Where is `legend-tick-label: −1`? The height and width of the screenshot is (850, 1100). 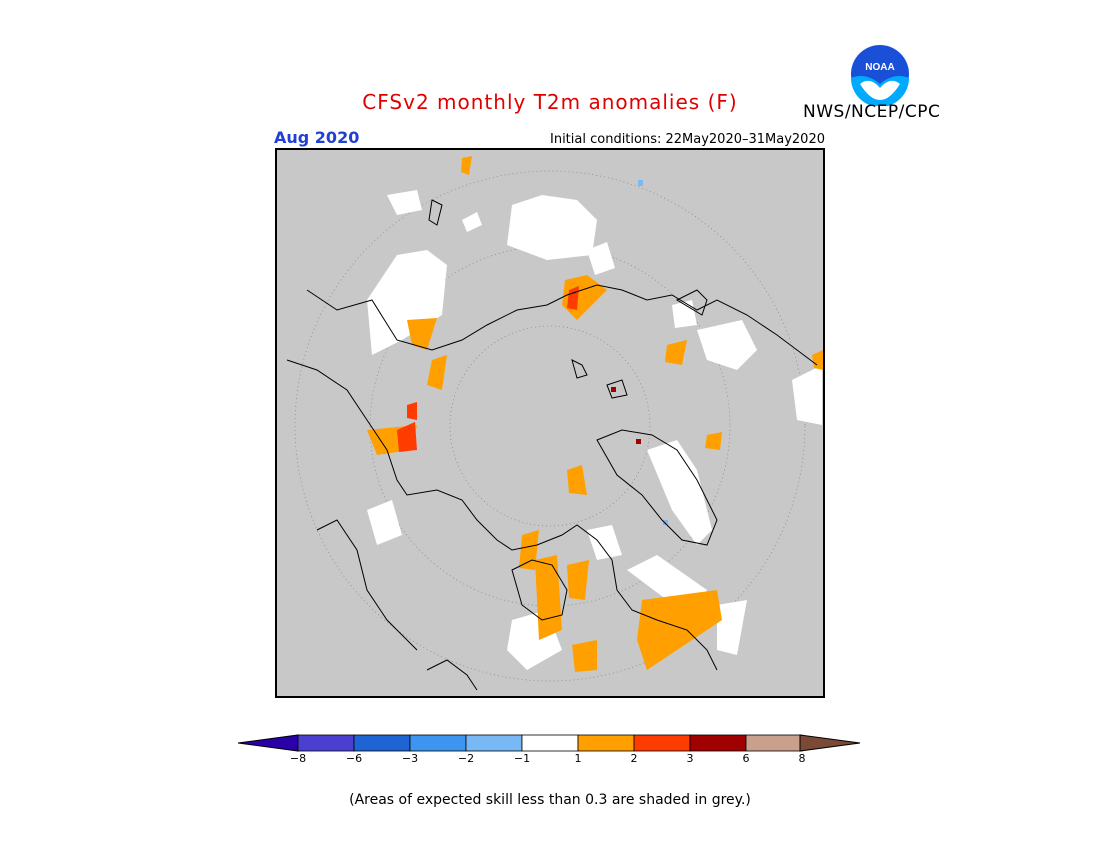 legend-tick-label: −1 is located at coordinates (522, 758).